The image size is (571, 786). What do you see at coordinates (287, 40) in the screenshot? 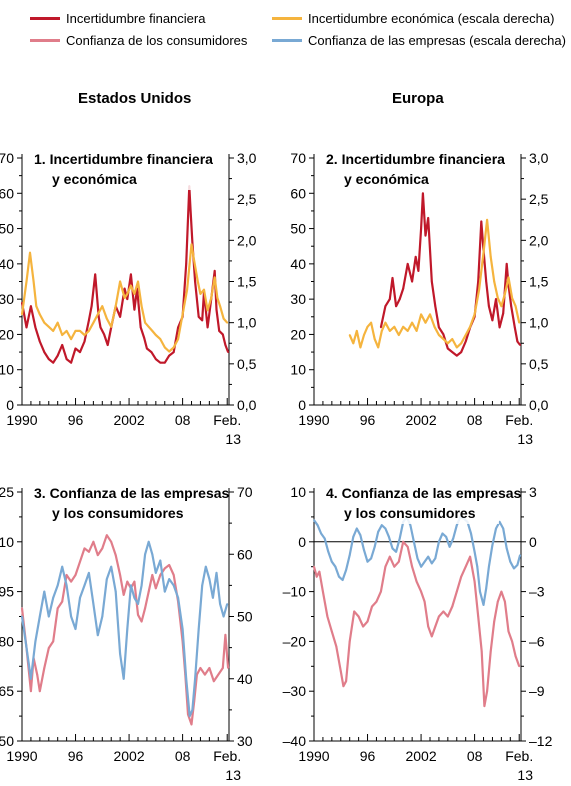
I see `legend-swatch` at bounding box center [287, 40].